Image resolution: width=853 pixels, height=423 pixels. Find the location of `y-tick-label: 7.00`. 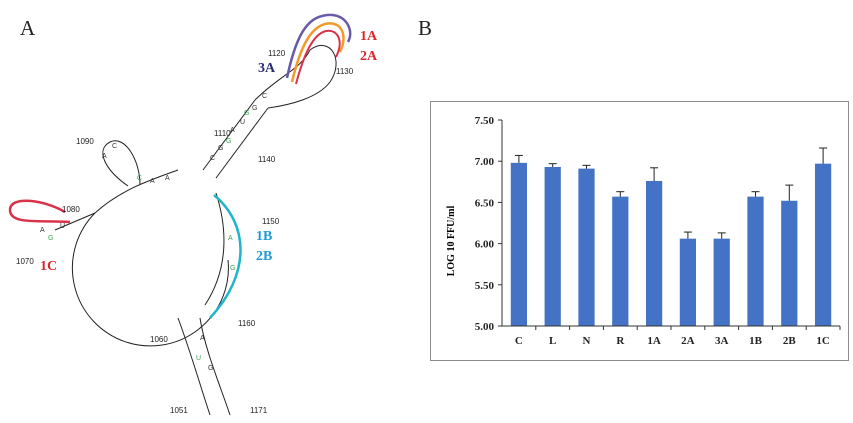

y-tick-label: 7.00 is located at coordinates (485, 162).